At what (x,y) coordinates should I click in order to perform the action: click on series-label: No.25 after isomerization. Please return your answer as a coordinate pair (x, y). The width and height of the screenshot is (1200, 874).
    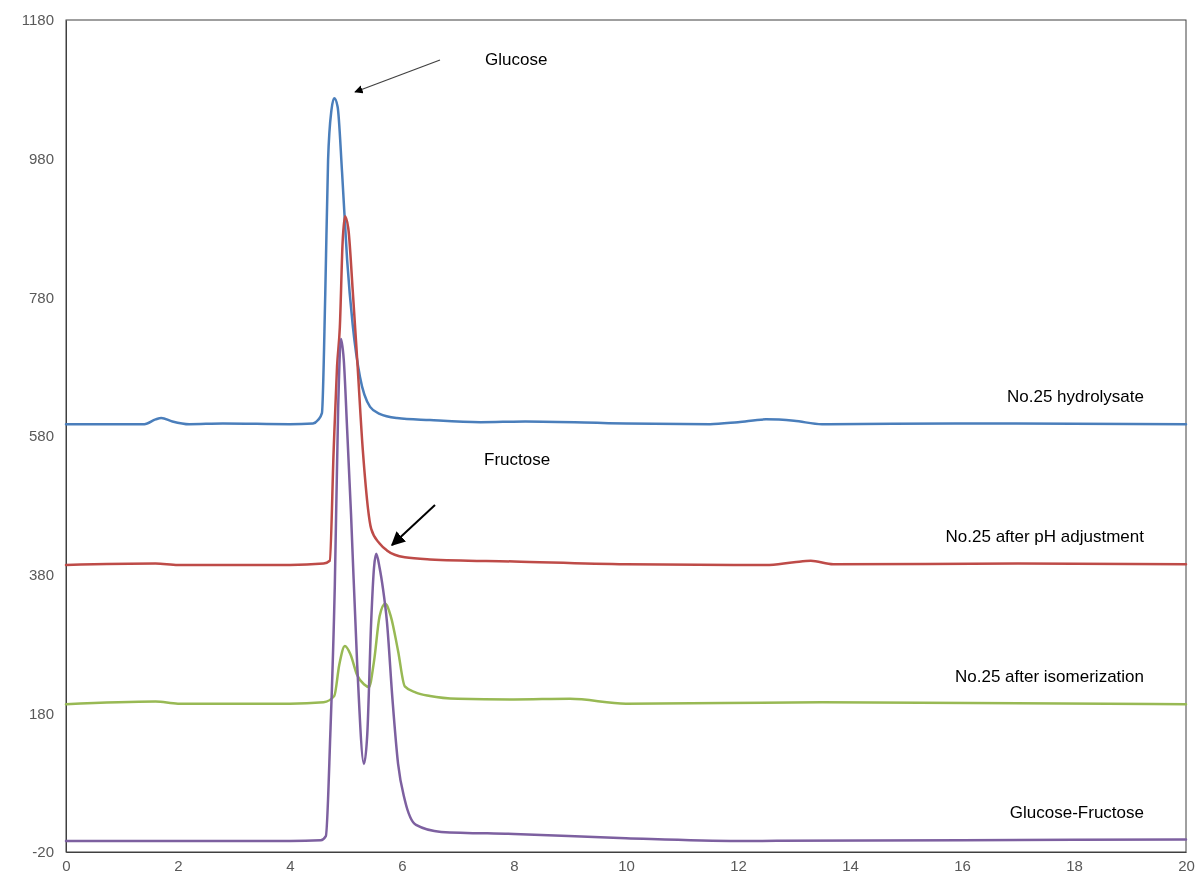
    Looking at the image, I should click on (1049, 677).